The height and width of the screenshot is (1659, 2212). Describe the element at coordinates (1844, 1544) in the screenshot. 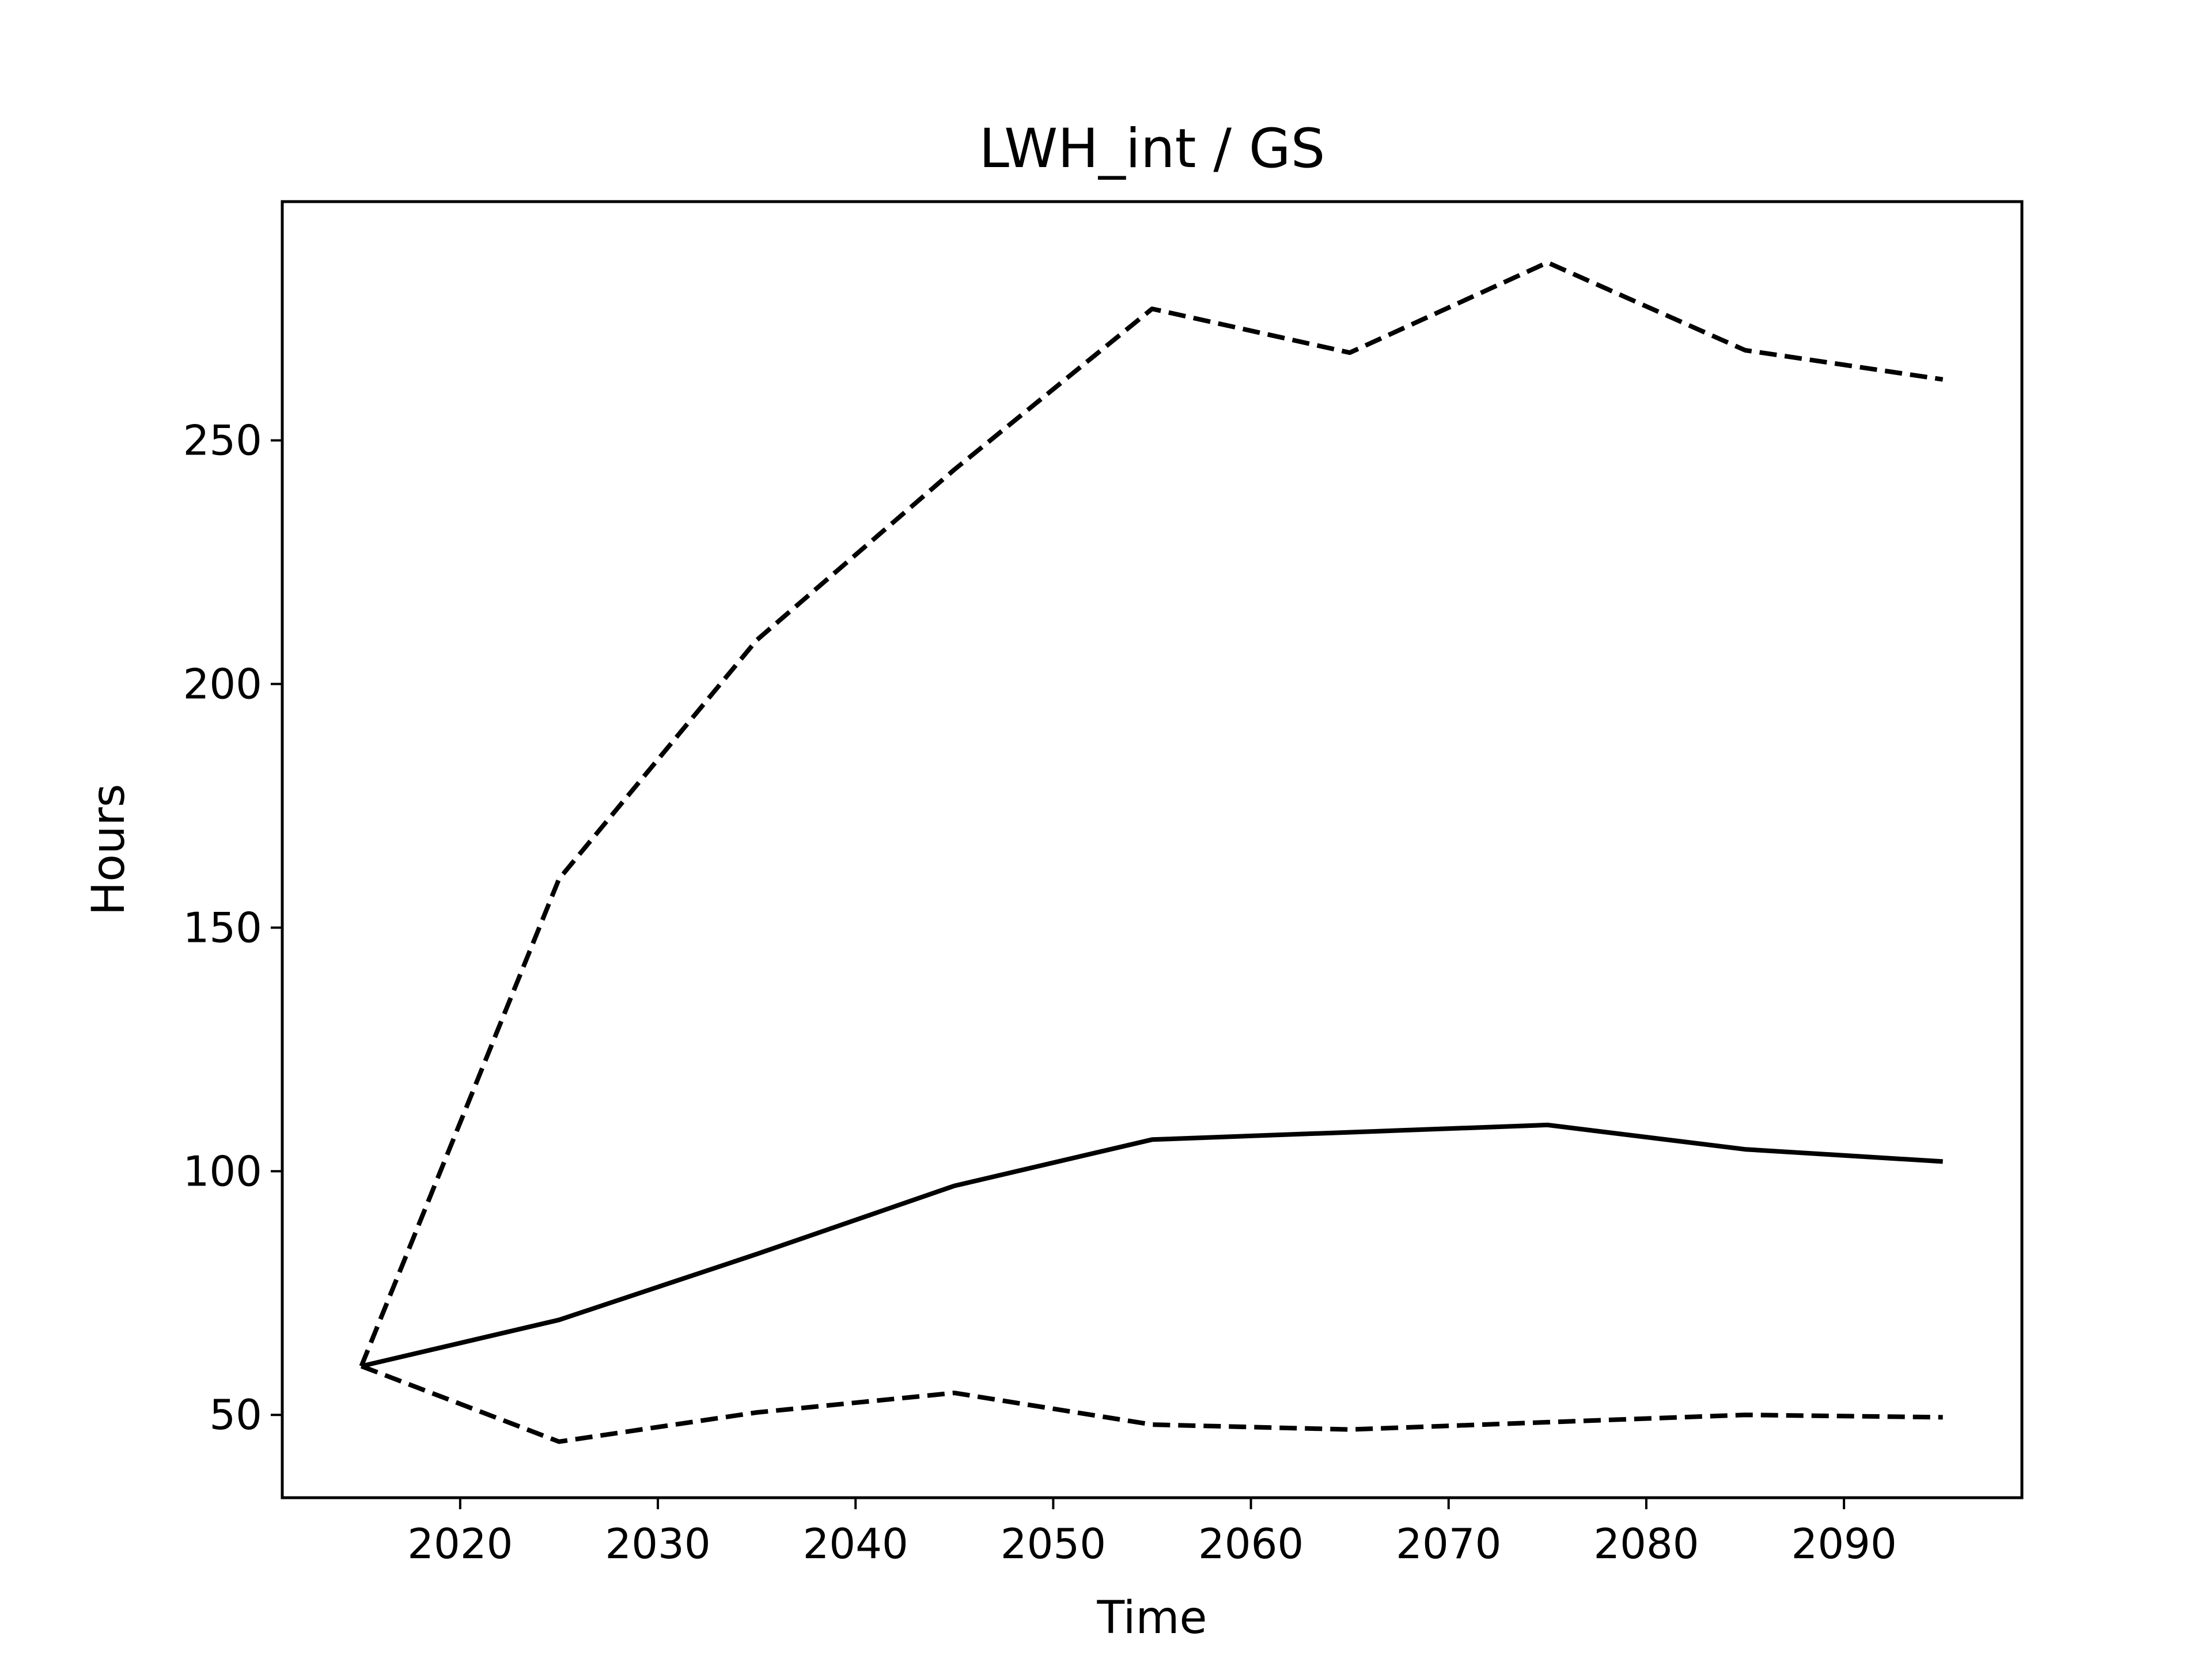

I see `x-tick-label: 2090` at that location.